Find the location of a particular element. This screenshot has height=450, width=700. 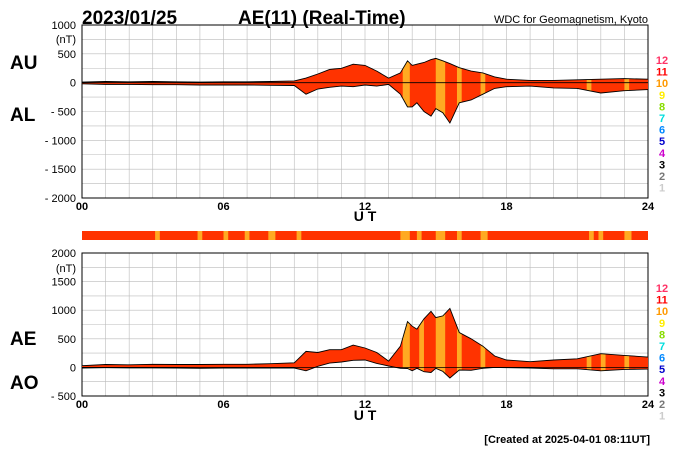

y-tick-label: 2000 is located at coordinates (64, 254).